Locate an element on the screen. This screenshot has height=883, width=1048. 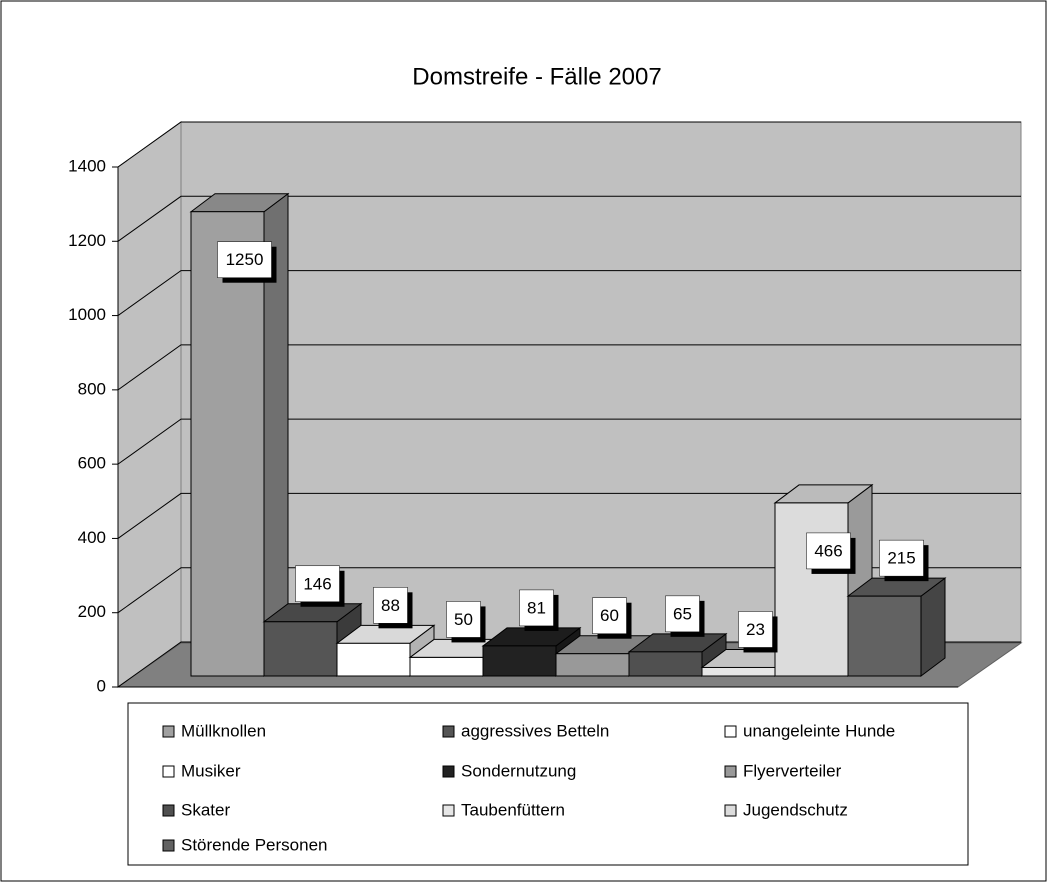
data-label: 23 is located at coordinates (755, 629).